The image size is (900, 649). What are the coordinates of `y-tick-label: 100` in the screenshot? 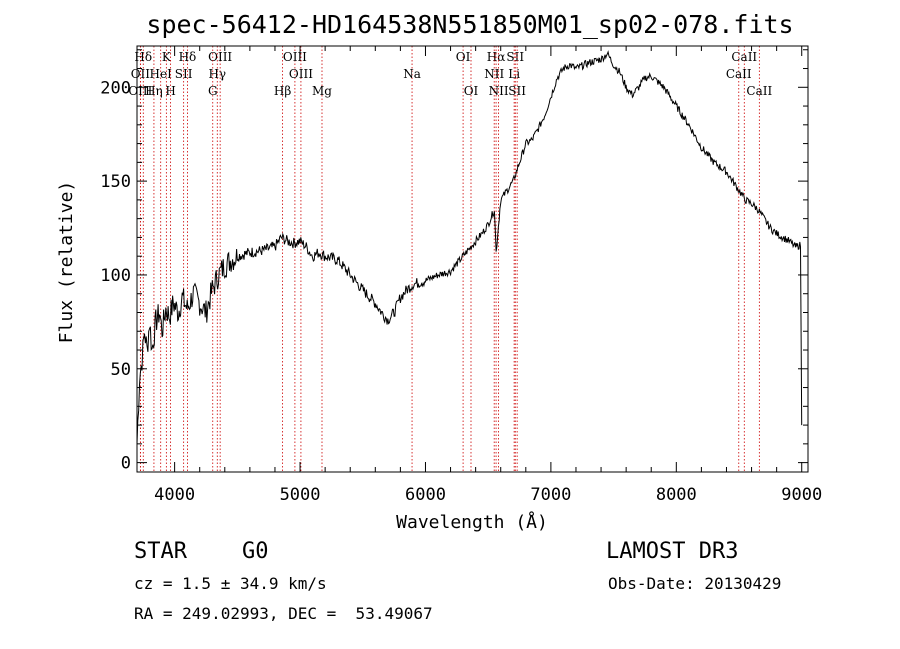 It's located at (115, 276).